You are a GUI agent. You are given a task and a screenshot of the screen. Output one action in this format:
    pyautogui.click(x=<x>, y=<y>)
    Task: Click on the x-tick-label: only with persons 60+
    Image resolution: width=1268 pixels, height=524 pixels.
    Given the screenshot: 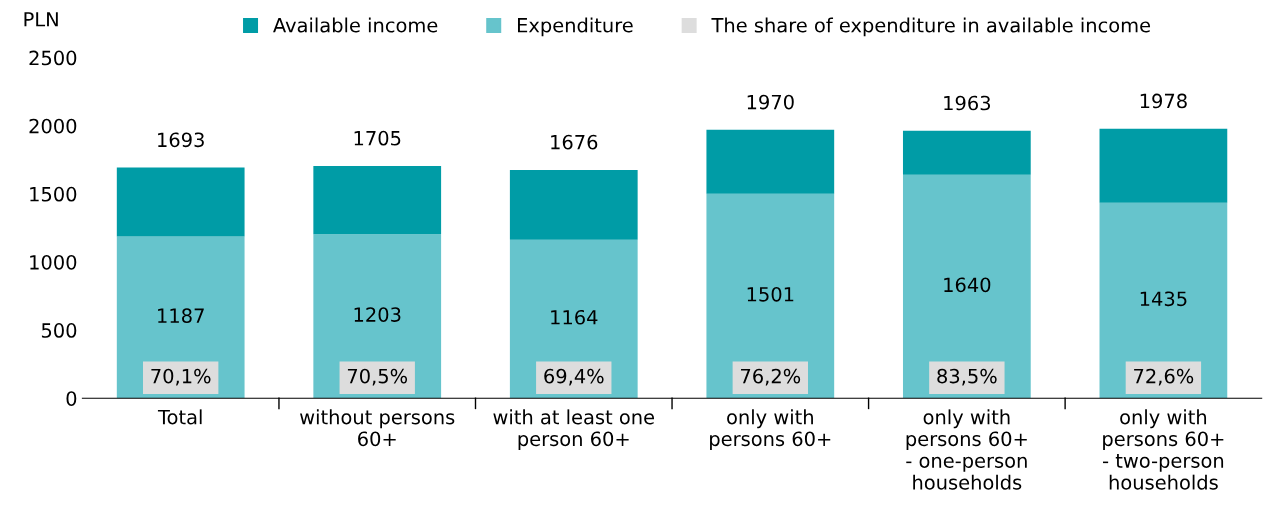 What is the action you would take?
    pyautogui.click(x=770, y=429)
    